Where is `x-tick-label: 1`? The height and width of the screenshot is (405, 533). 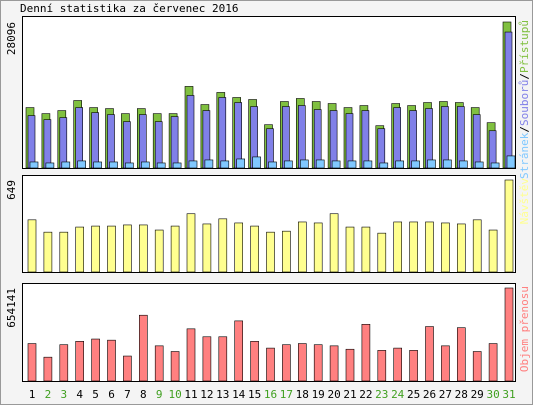 x-tick-label: 1 is located at coordinates (32, 394).